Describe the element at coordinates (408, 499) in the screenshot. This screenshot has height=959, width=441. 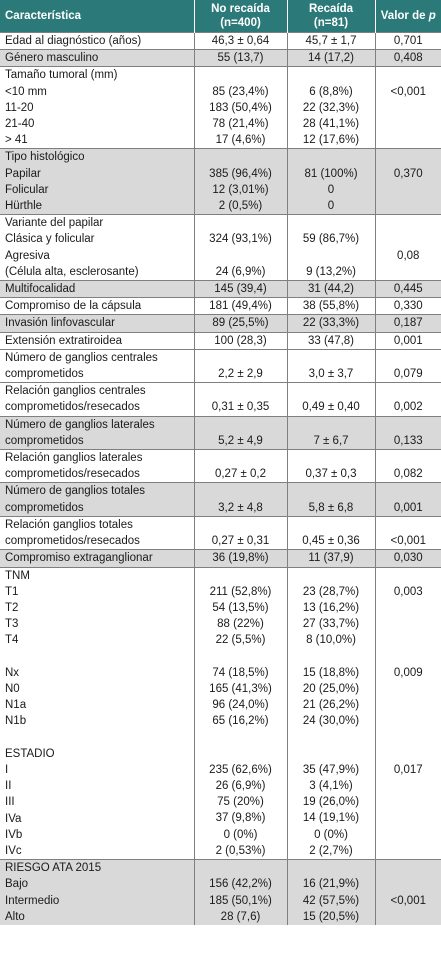
I see `pvalue-cell: 0,001` at that location.